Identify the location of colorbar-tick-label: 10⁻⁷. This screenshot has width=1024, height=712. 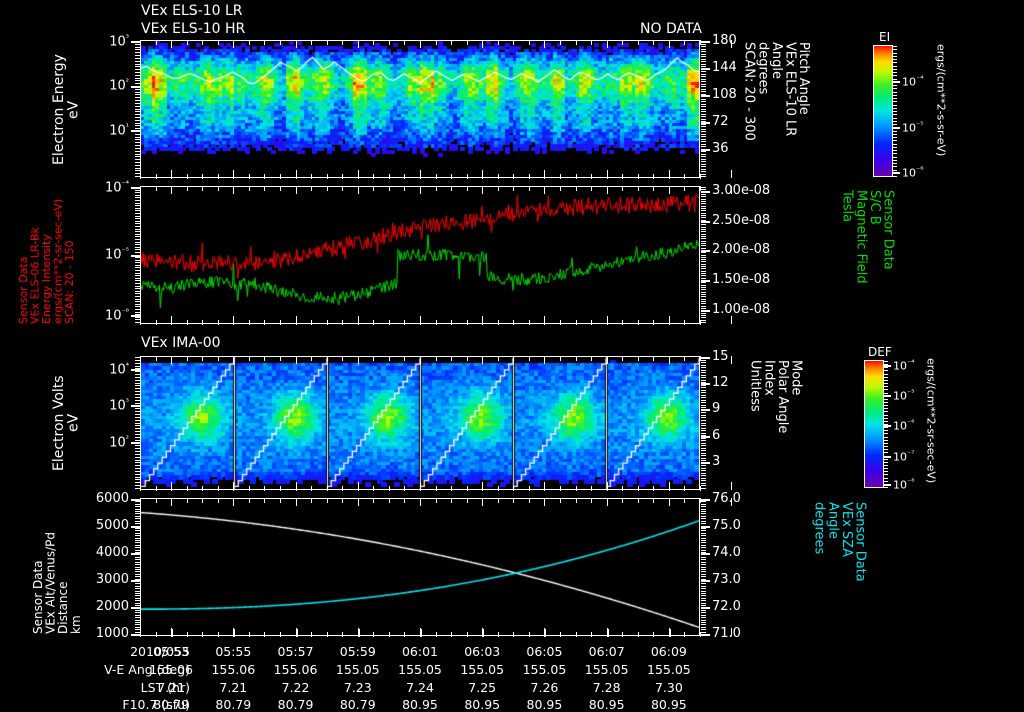
(904, 456).